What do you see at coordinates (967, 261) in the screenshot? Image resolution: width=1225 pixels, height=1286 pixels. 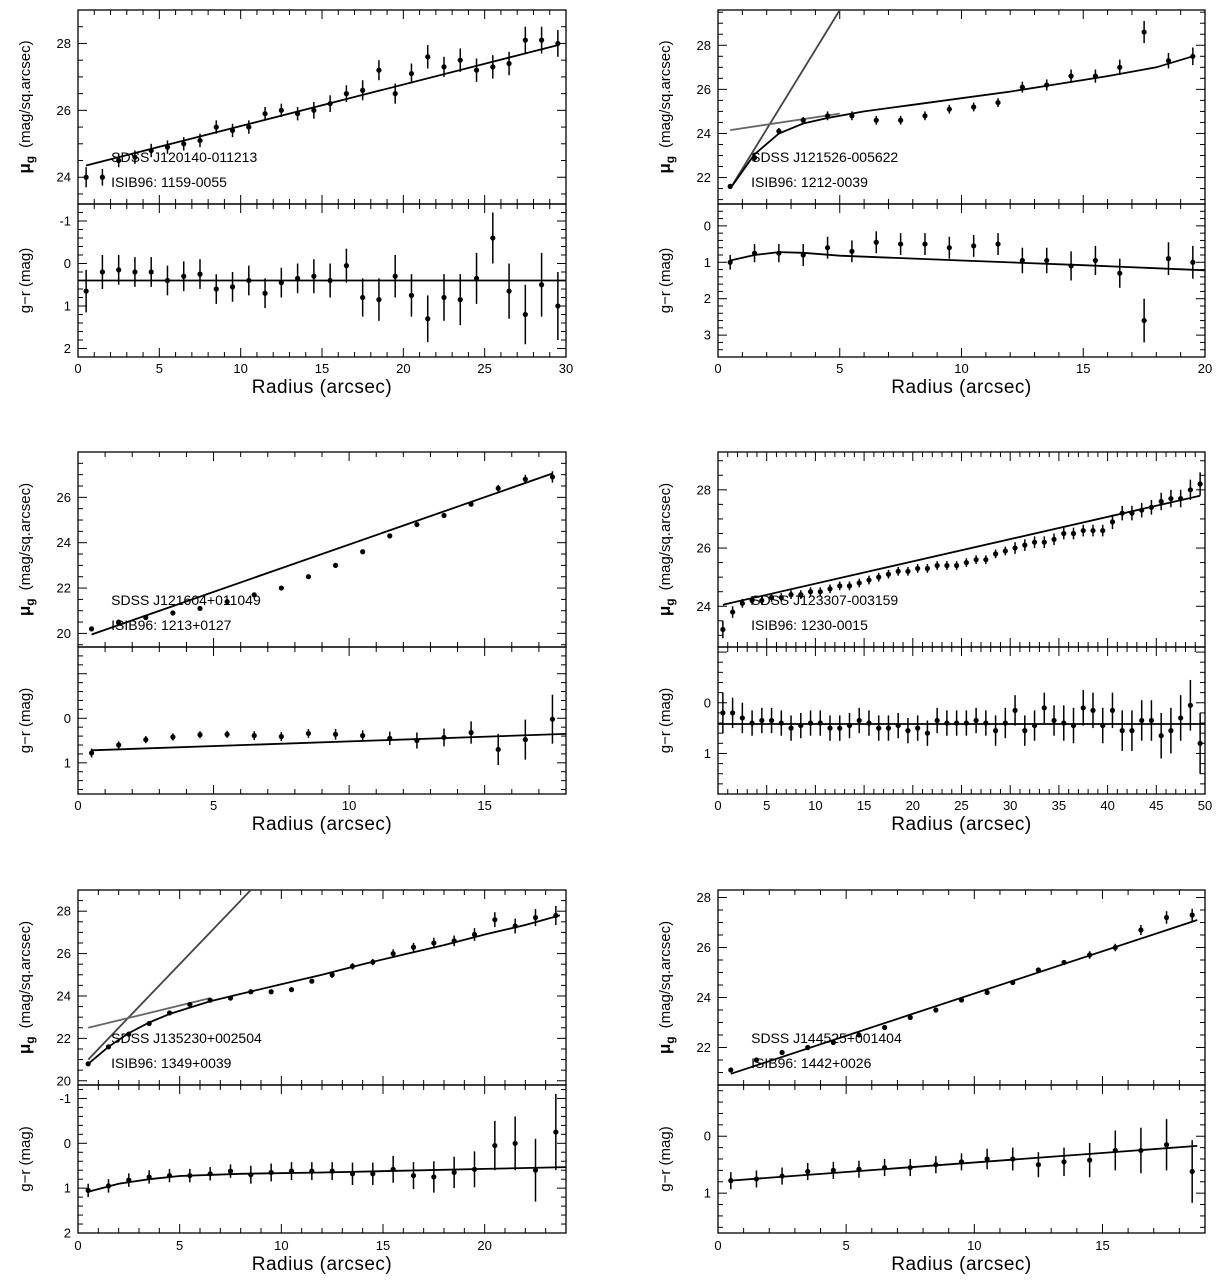 I see `fit-lines` at bounding box center [967, 261].